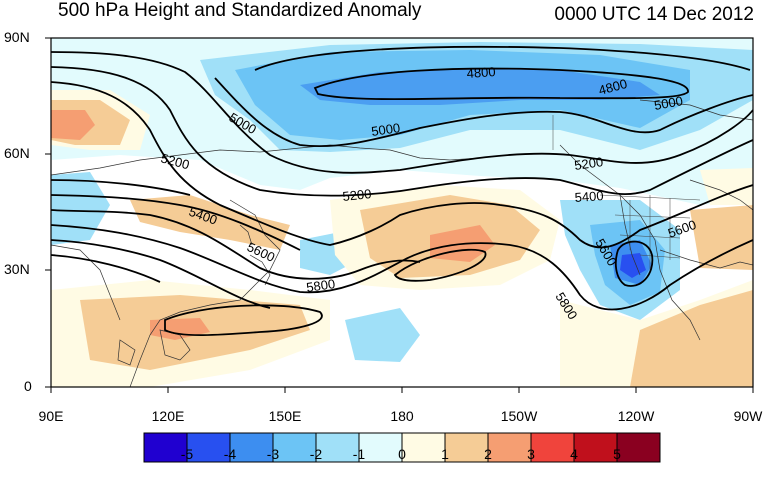  Describe the element at coordinates (613, 87) in the screenshot. I see `contour-label-4800b: 4800` at that location.